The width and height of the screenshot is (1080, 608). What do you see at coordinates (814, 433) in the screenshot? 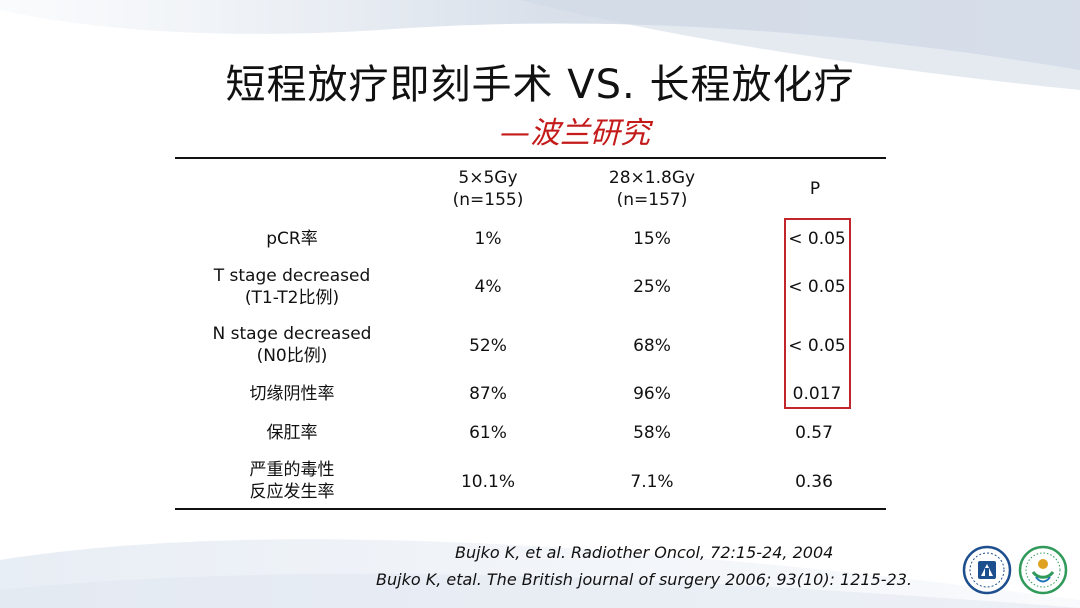
I see `table-cell-p-value: 0.57` at bounding box center [814, 433].